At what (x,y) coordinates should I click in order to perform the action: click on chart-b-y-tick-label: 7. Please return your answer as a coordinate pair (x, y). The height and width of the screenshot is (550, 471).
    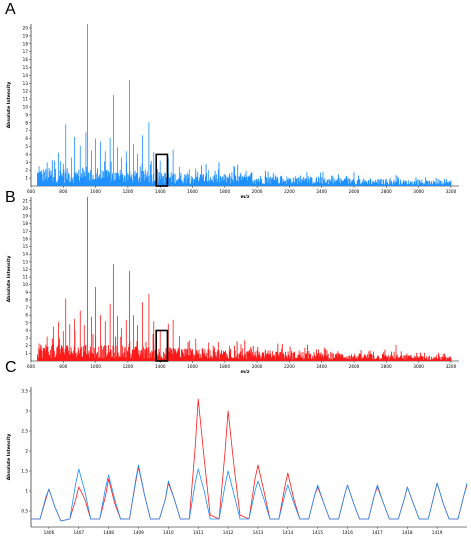
    Looking at the image, I should click on (26, 307).